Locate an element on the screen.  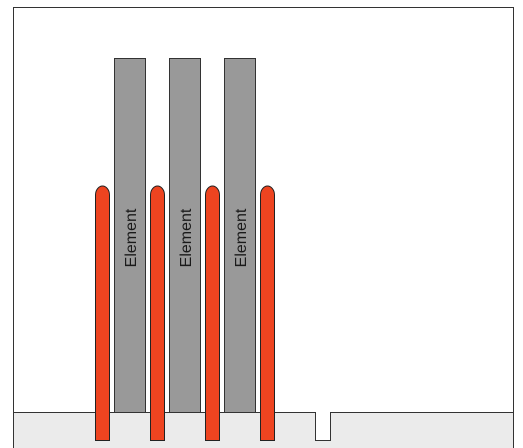
element-3: Element is located at coordinates (240, 235).